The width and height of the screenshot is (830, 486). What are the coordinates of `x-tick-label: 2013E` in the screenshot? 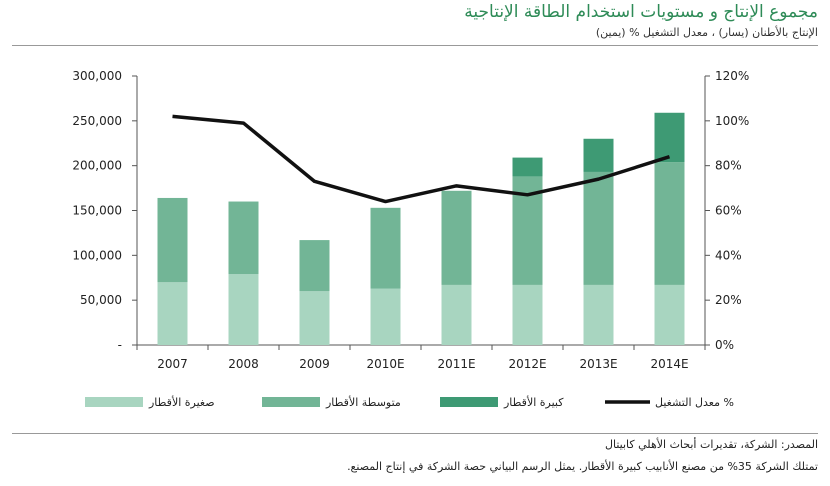 It's located at (598, 364).